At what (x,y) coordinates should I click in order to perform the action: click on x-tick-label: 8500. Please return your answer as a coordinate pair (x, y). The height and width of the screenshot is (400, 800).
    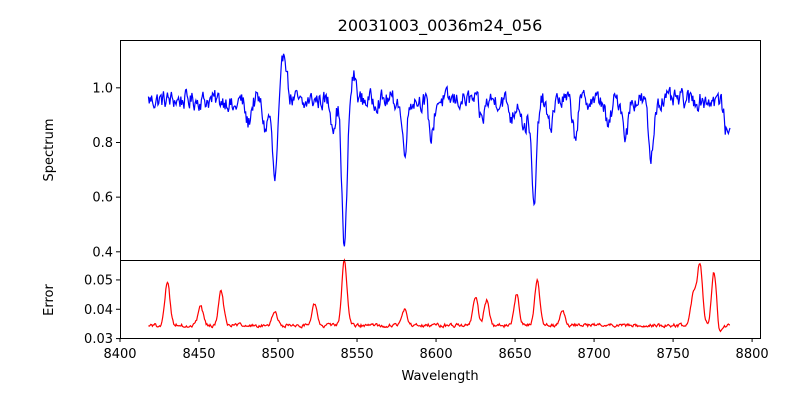
    Looking at the image, I should click on (277, 354).